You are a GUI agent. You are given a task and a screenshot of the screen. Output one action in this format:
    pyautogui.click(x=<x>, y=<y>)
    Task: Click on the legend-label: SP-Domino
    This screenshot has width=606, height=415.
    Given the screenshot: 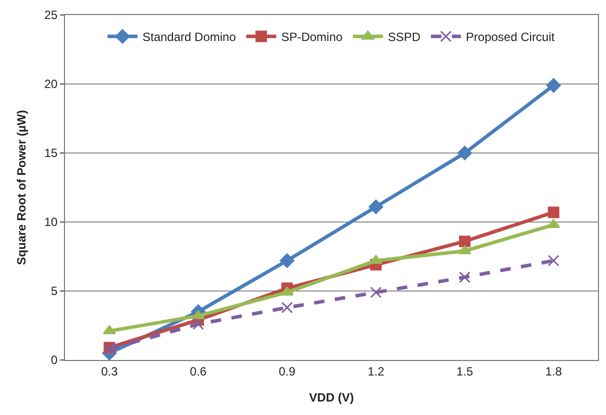 What is the action you would take?
    pyautogui.click(x=312, y=37)
    